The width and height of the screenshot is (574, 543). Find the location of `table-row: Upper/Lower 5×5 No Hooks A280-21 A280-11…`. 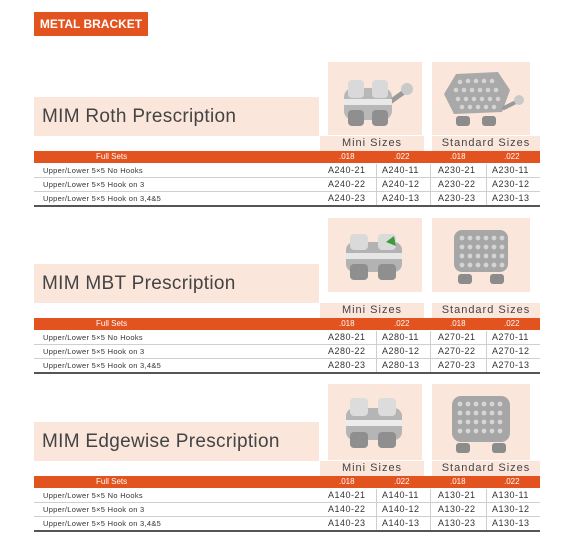

table-row: Upper/Lower 5×5 No Hooks A280-21 A280-11… is located at coordinates (287, 338).